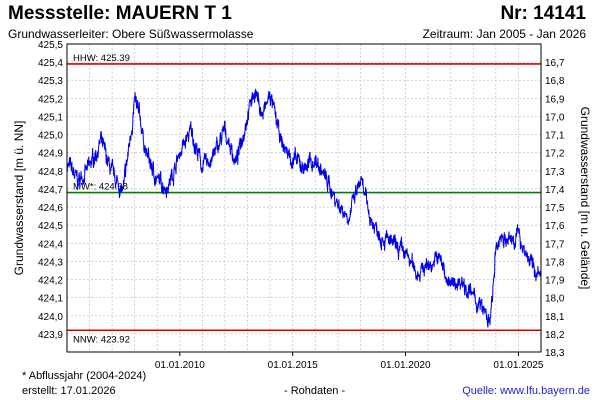  Describe the element at coordinates (84, 376) in the screenshot. I see `footnote: * Abflussjahr (2004-2024)` at that location.